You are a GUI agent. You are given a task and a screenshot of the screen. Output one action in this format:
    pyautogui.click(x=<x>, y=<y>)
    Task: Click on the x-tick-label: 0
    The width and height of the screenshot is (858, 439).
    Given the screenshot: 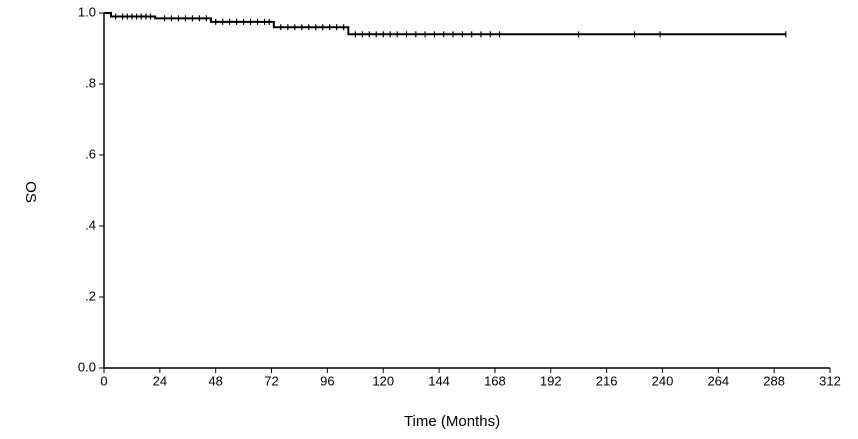 What is the action you would take?
    pyautogui.click(x=103, y=380)
    